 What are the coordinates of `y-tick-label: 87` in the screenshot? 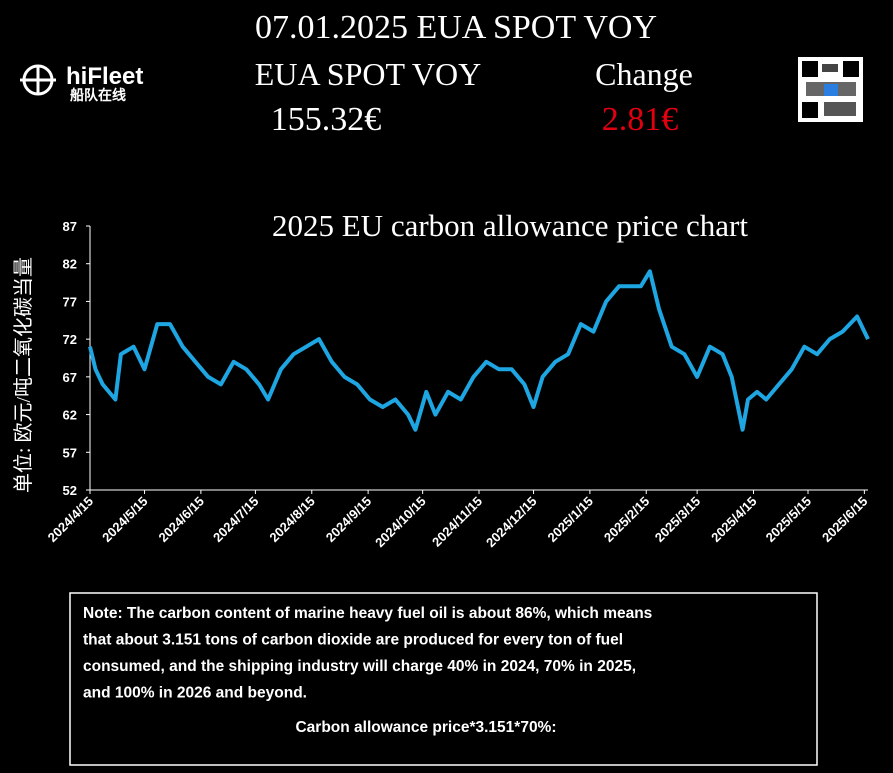 It's located at (70, 226).